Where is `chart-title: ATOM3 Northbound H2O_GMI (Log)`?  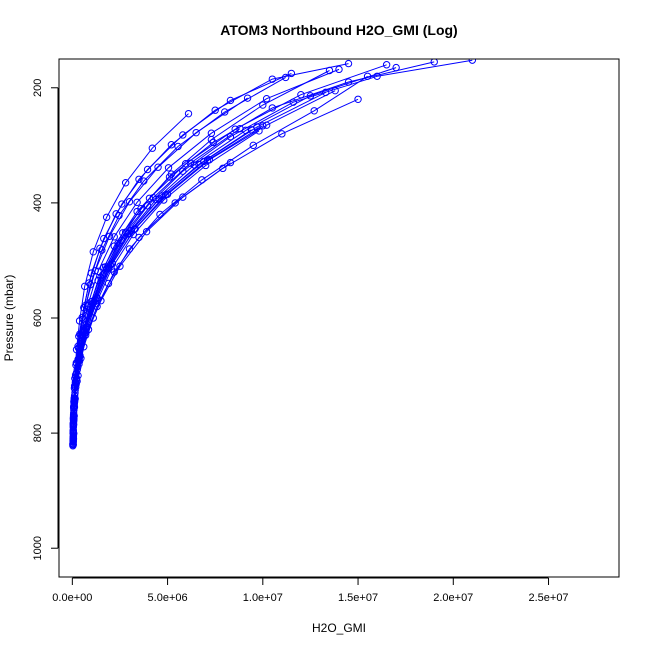
chart-title: ATOM3 Northbound H2O_GMI (Log) is located at coordinates (338, 30).